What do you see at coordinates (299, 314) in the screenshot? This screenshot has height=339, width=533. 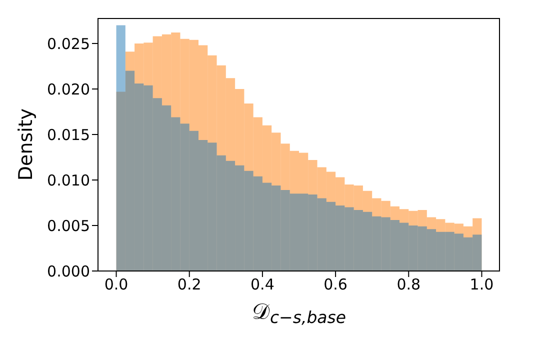 I see `x-axis-title: 𝒟$_{c−s,base}$` at bounding box center [299, 314].